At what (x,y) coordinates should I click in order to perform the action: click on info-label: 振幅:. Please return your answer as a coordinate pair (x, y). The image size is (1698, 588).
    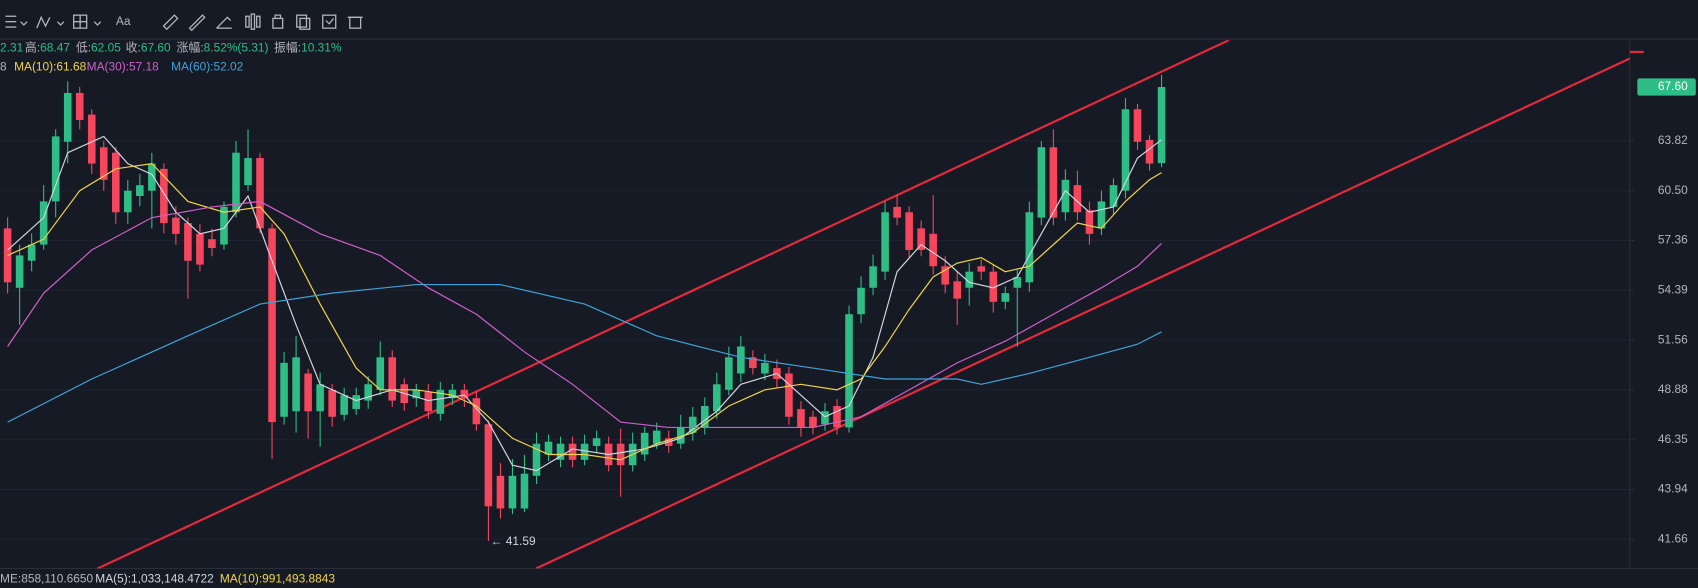
    Looking at the image, I should click on (287, 48).